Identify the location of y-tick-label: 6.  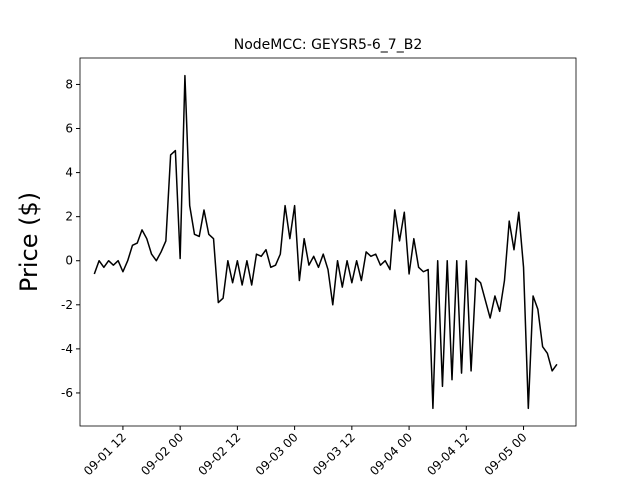
(69, 129).